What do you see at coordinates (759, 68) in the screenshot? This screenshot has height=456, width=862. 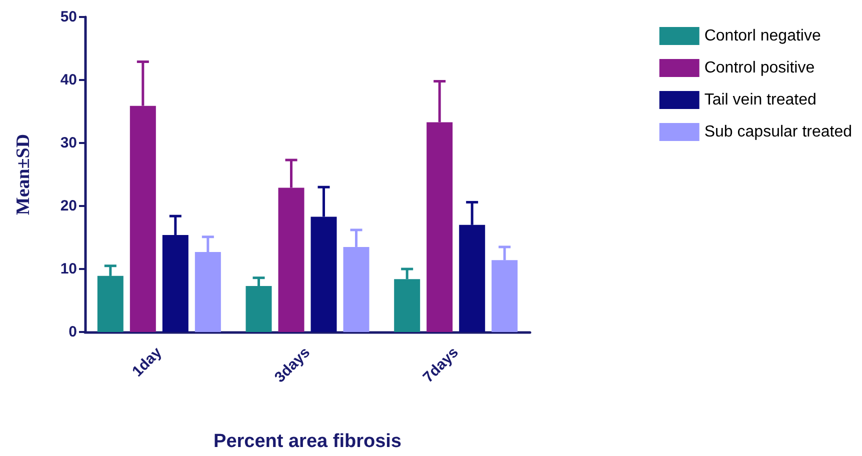 I see `legend-label: Control positive` at bounding box center [759, 68].